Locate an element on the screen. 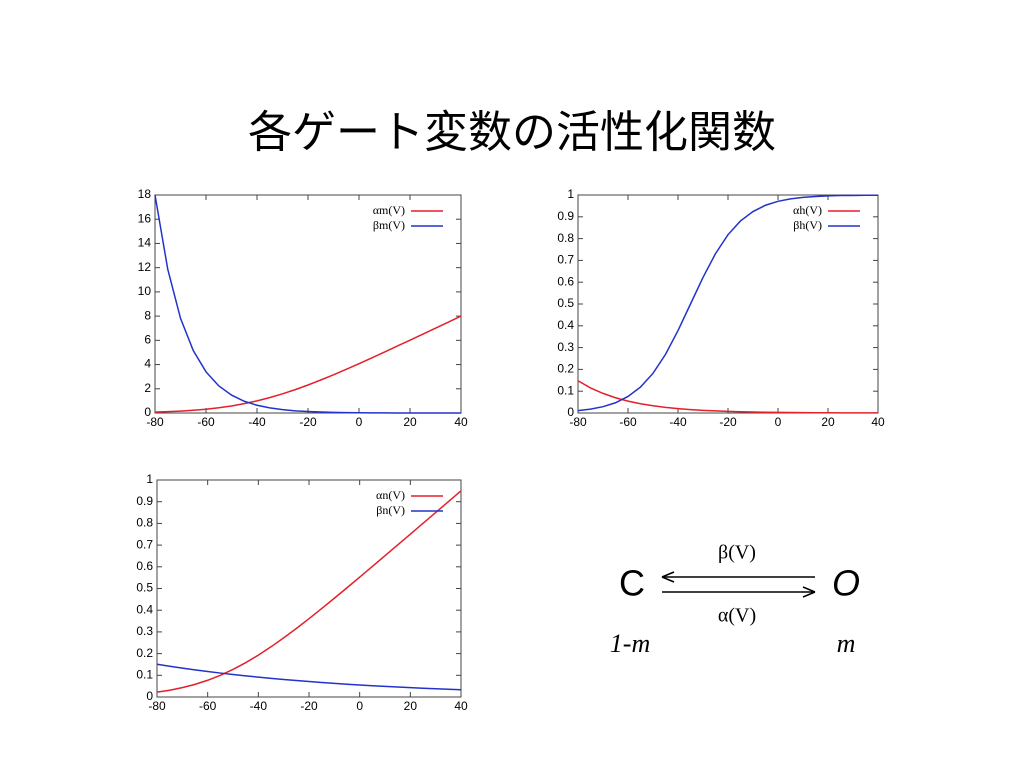 The width and height of the screenshot is (1024, 768). legend-label: αm(V) is located at coordinates (389, 210).